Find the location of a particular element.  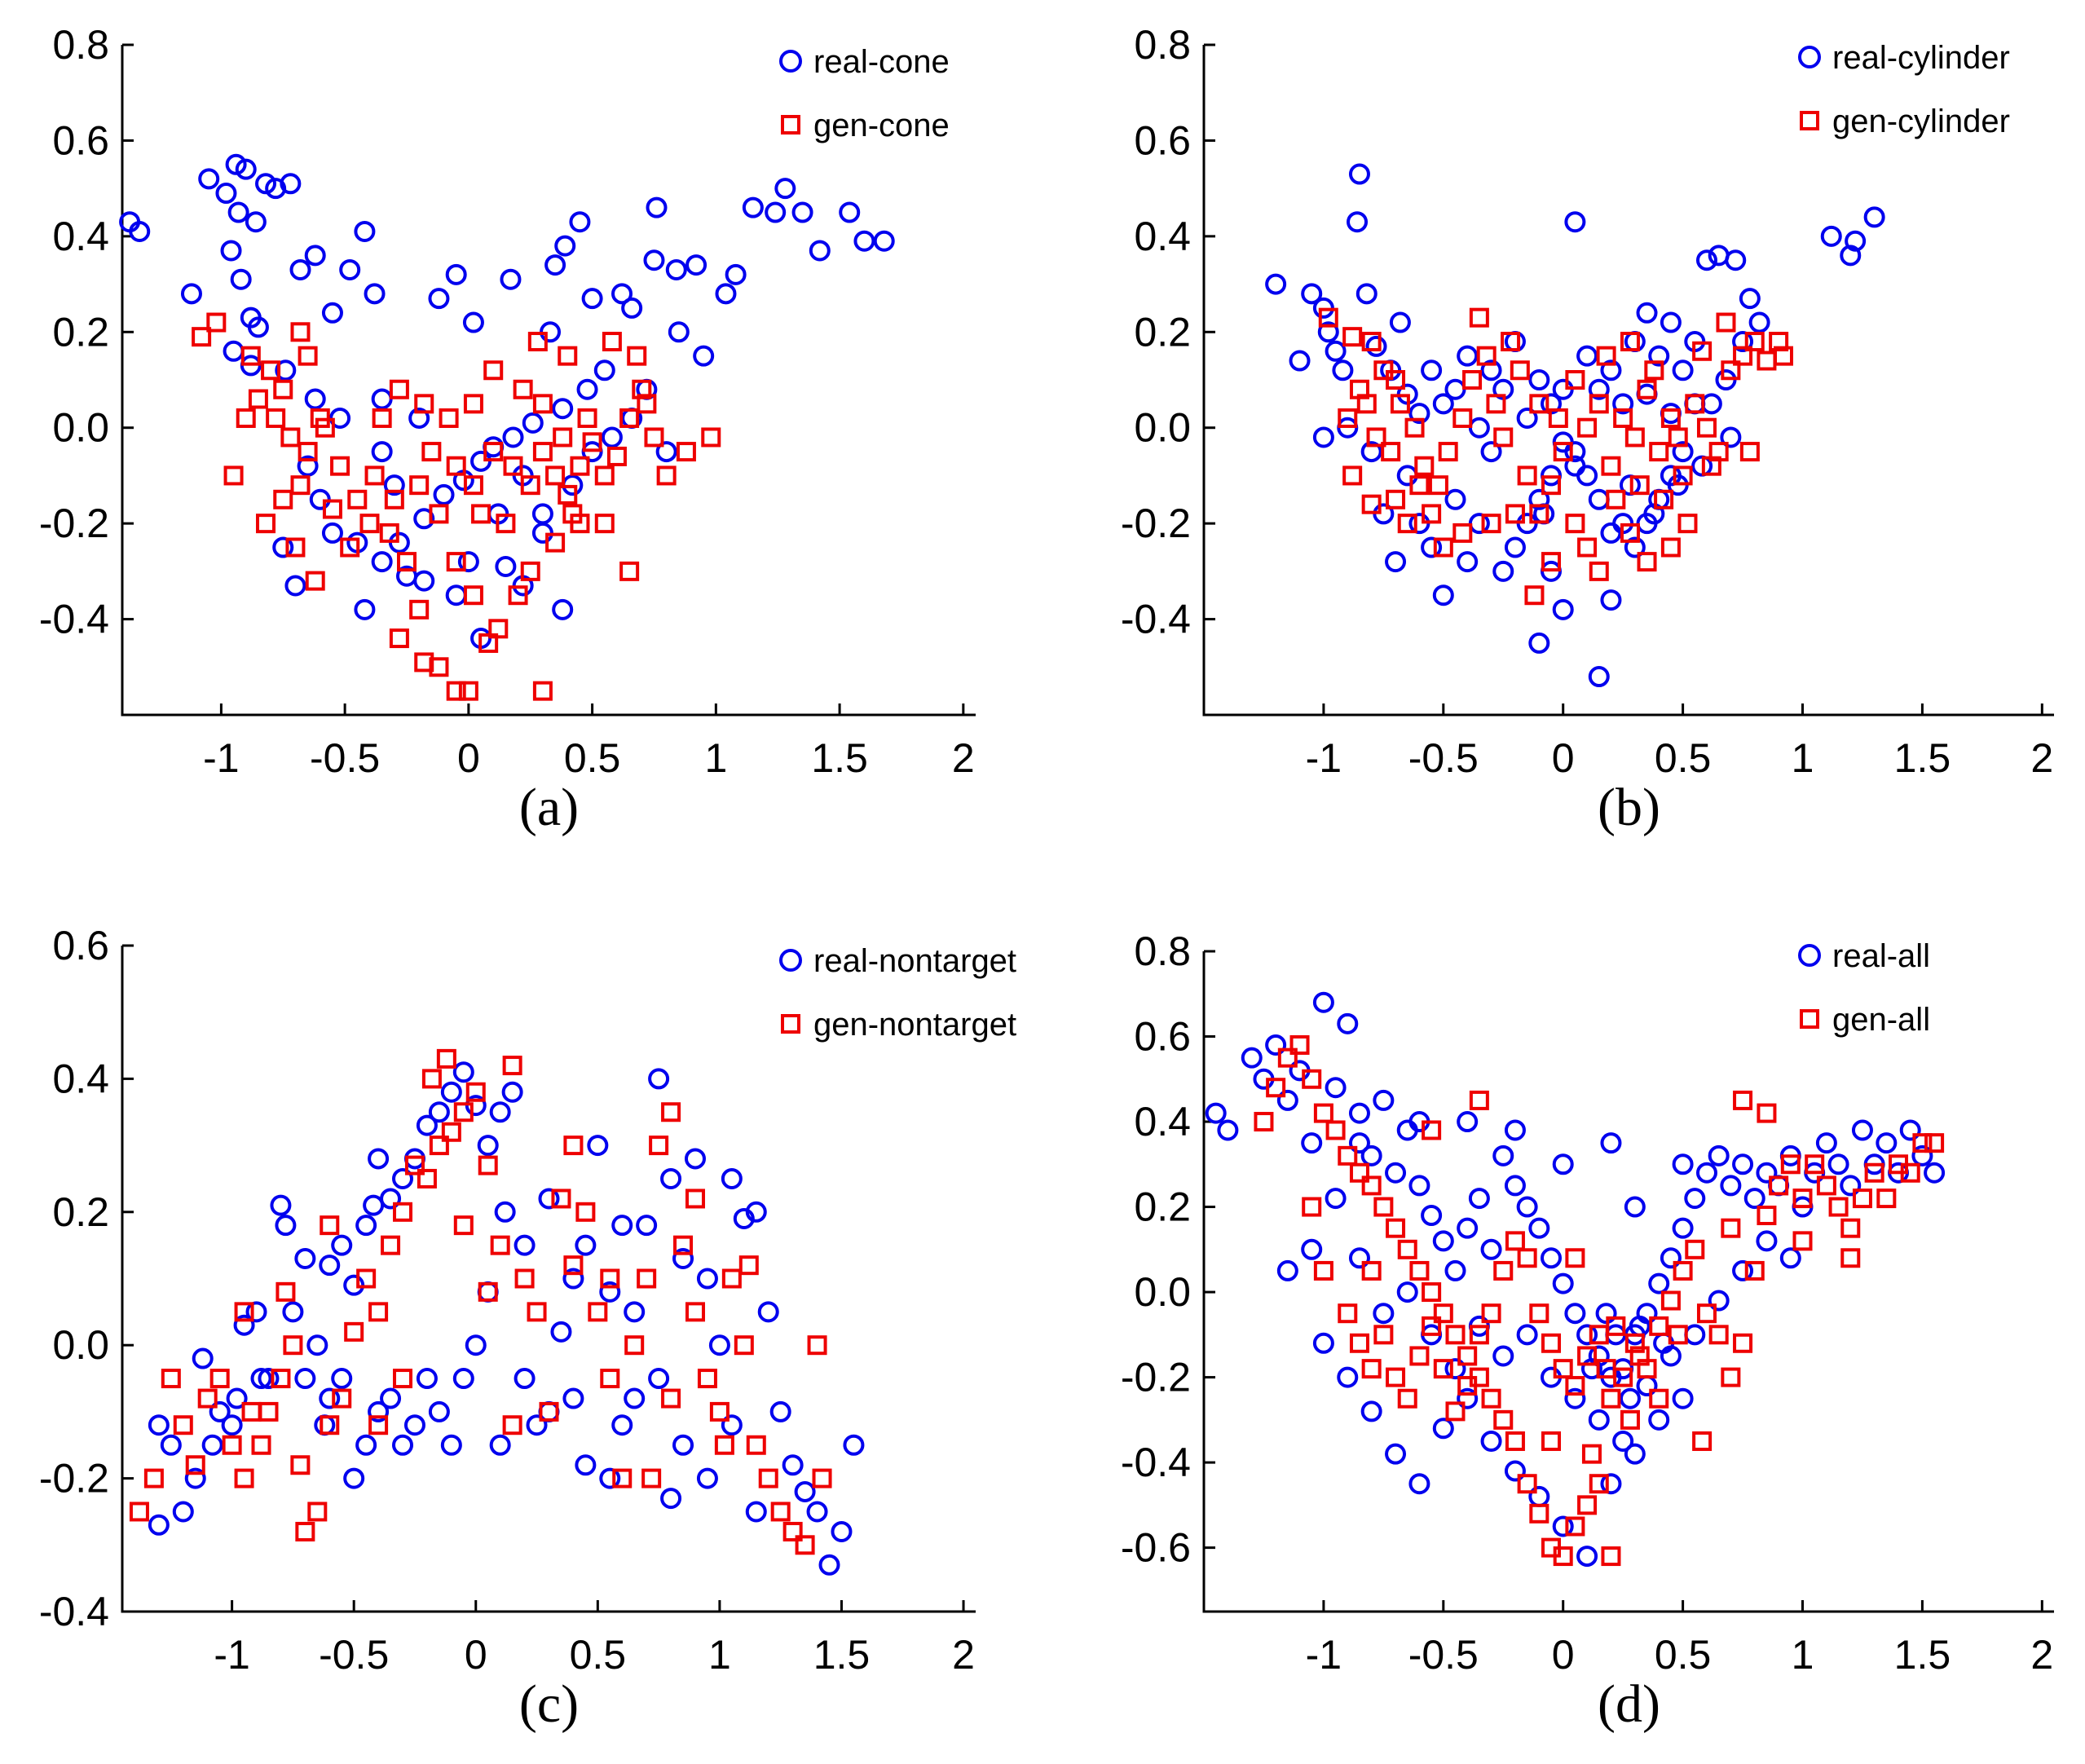

panel-caption: (a) is located at coordinates (549, 807).